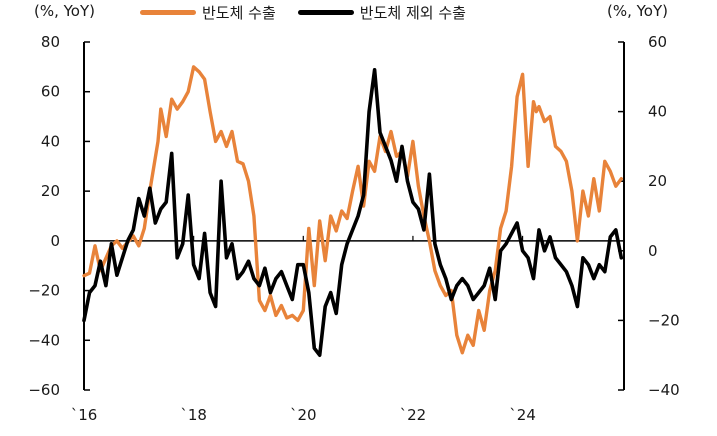 The image size is (717, 436). Describe the element at coordinates (412, 13) in the screenshot. I see `legend-label-ex-semiconductor: 반도체 제외 수출` at that location.